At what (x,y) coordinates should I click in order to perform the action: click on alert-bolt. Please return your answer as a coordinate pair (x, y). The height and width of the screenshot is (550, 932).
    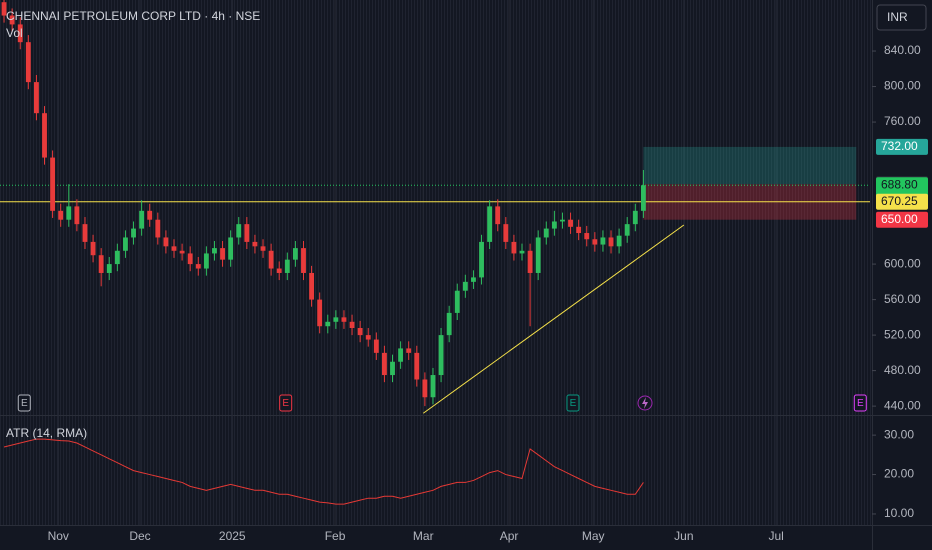
    Looking at the image, I should click on (645, 403).